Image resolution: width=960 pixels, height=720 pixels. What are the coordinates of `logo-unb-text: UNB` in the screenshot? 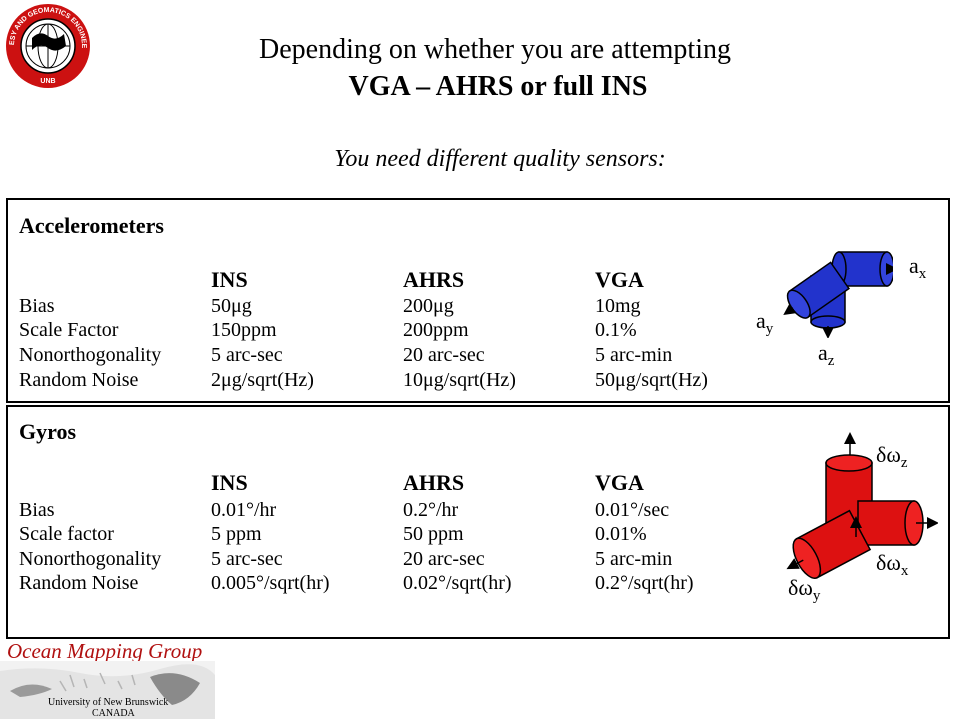 It's located at (47, 81).